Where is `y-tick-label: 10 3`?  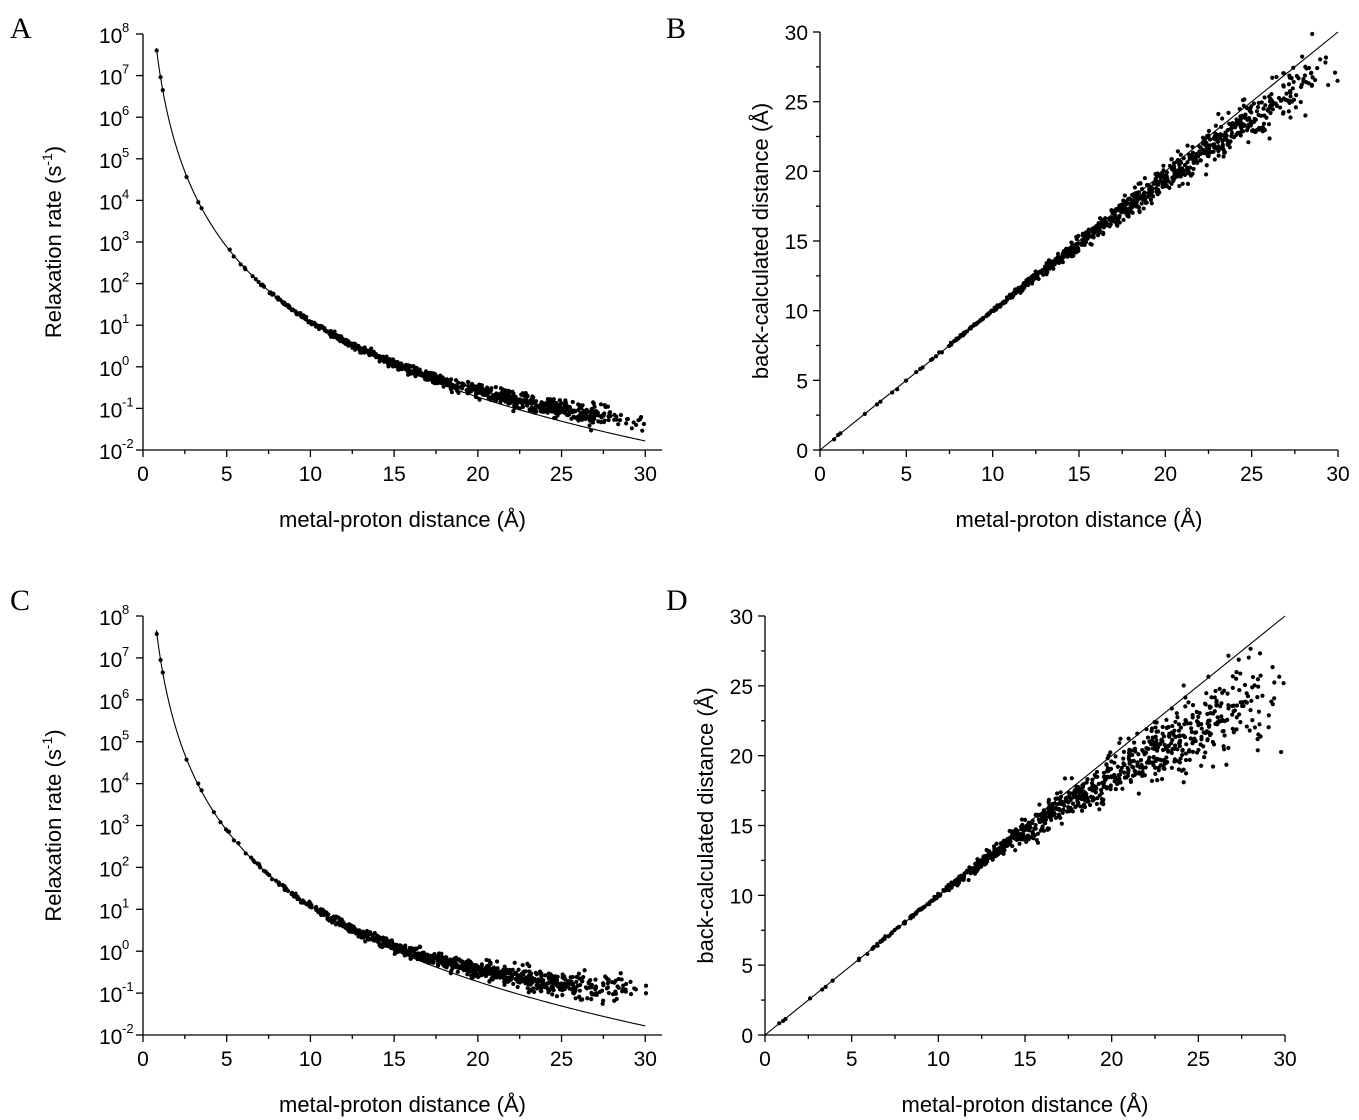
y-tick-label: 10 3 is located at coordinates (114, 242).